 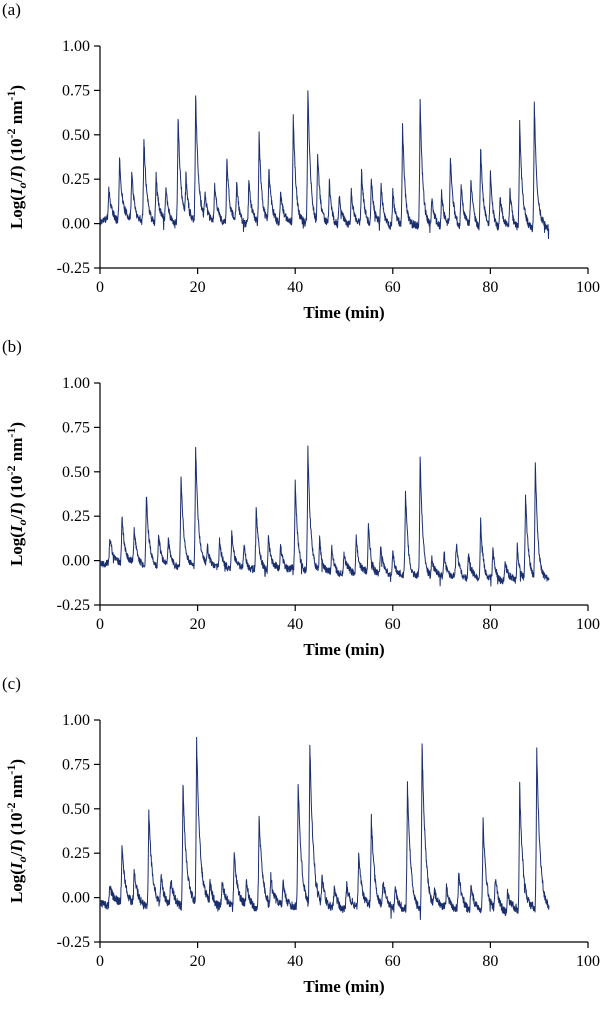 What do you see at coordinates (11, 9) in the screenshot?
I see `panel-label-a: (a)` at bounding box center [11, 9].